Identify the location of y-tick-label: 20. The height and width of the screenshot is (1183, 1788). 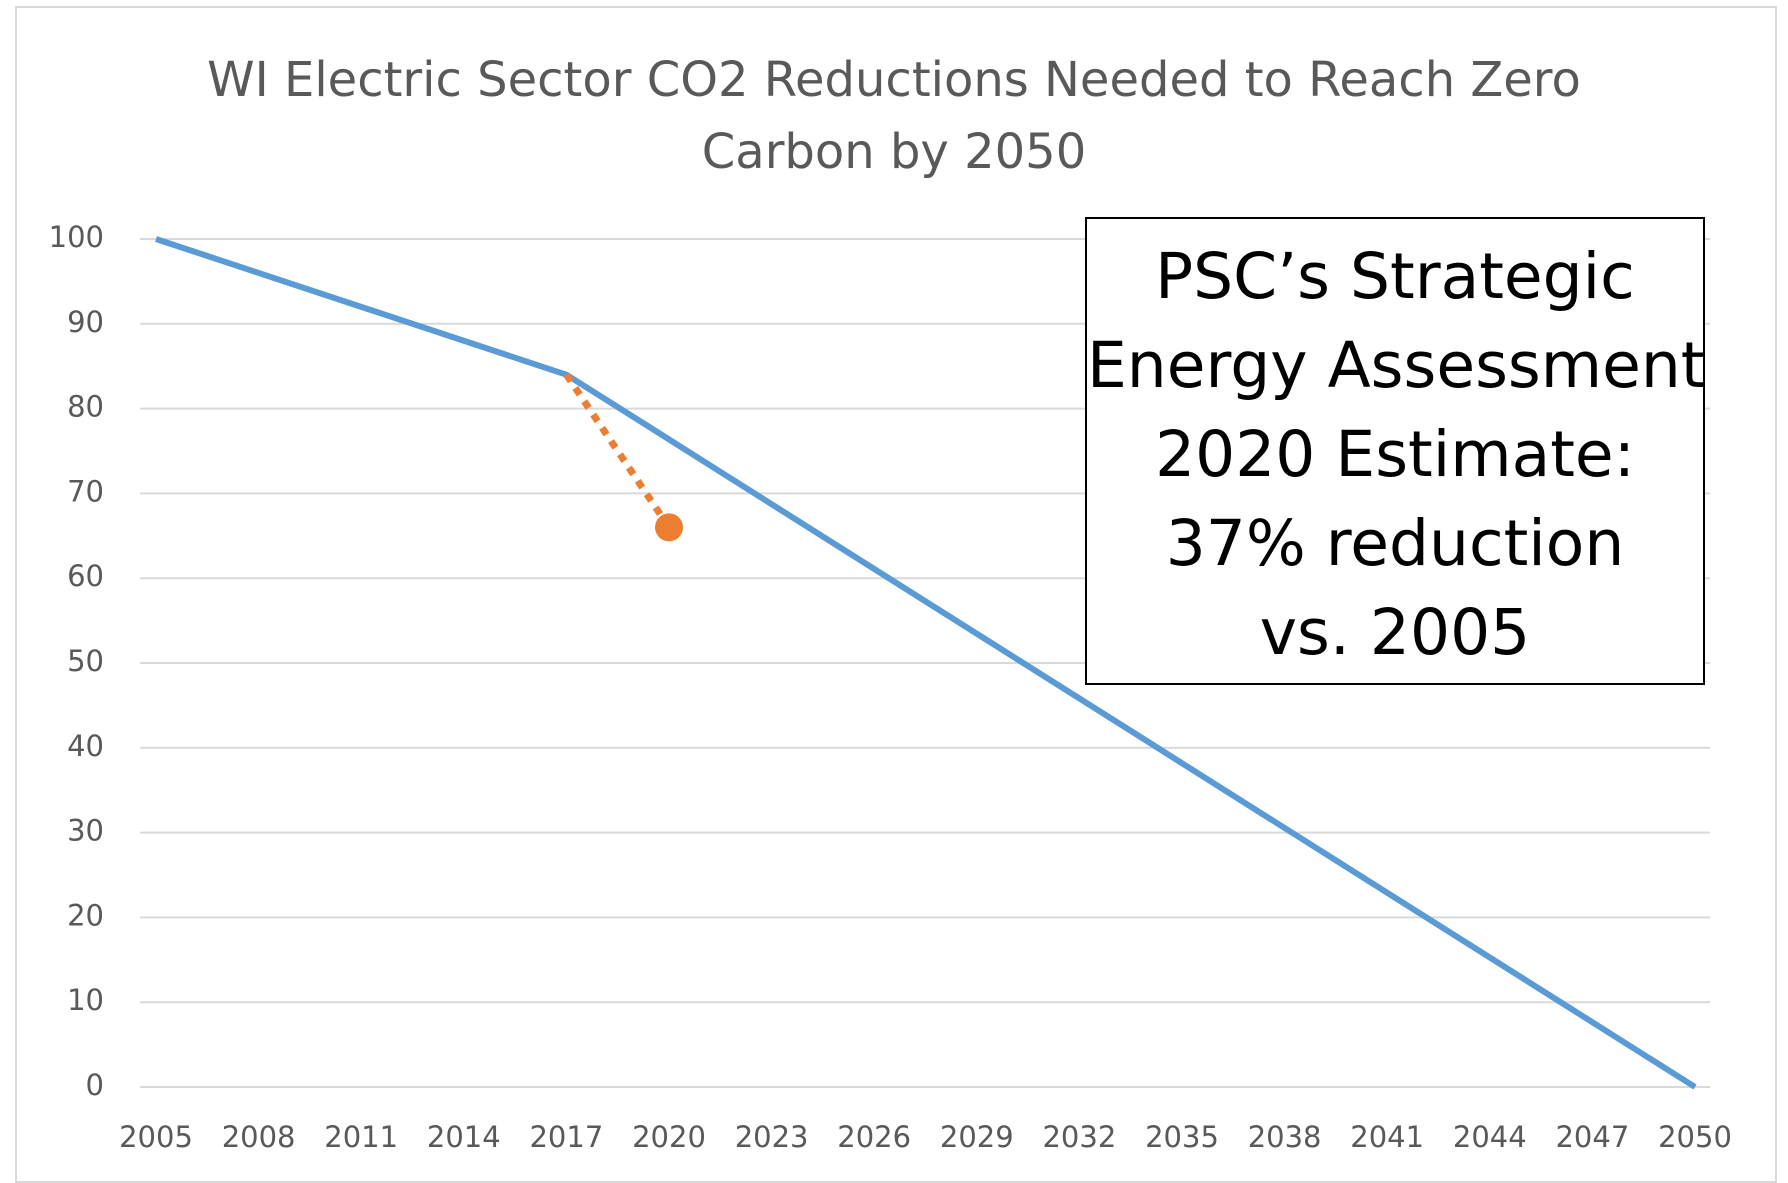
(85, 915).